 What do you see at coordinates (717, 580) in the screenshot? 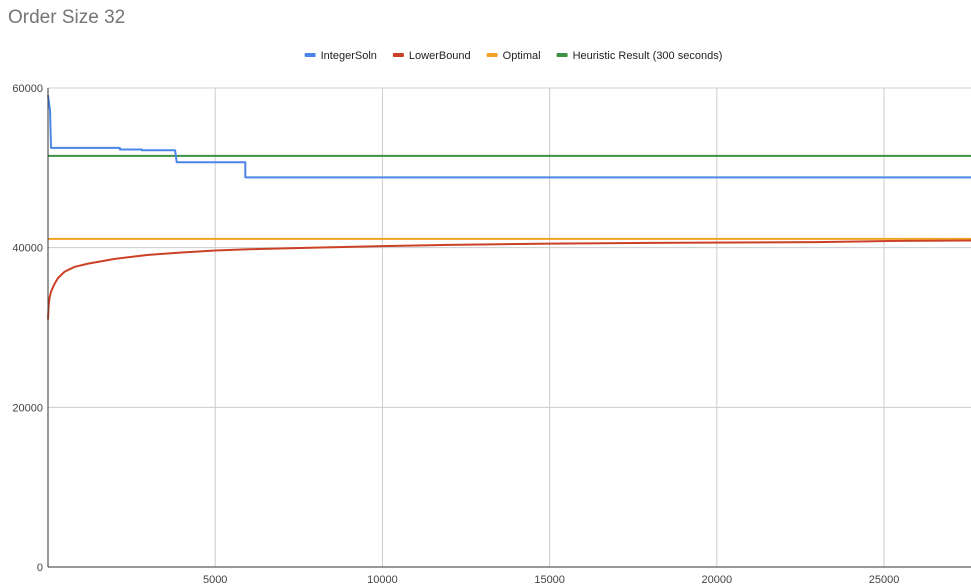
I see `x-tick-label: 20000` at bounding box center [717, 580].